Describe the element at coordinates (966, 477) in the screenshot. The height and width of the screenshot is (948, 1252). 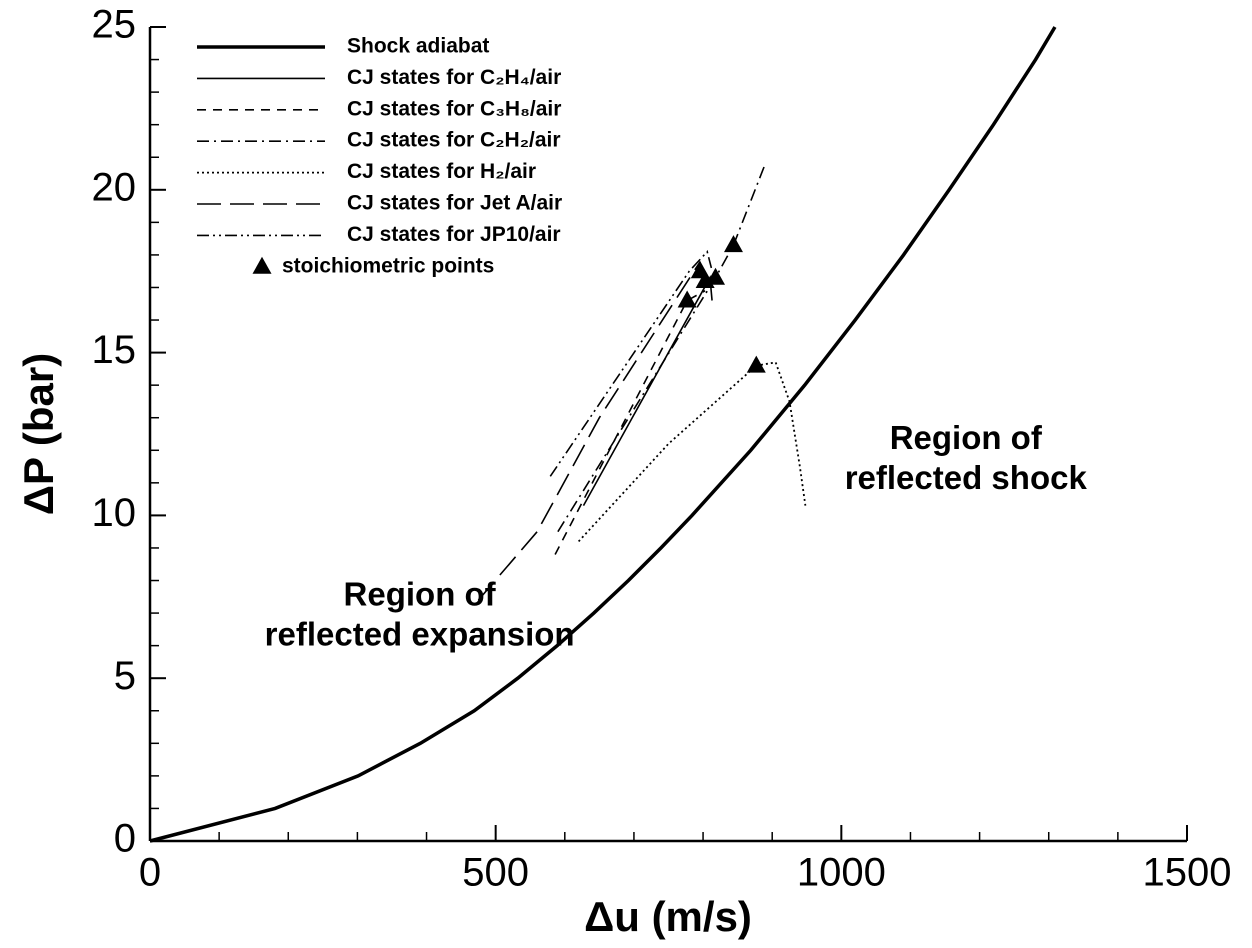
I see `annotation: reflected shock` at that location.